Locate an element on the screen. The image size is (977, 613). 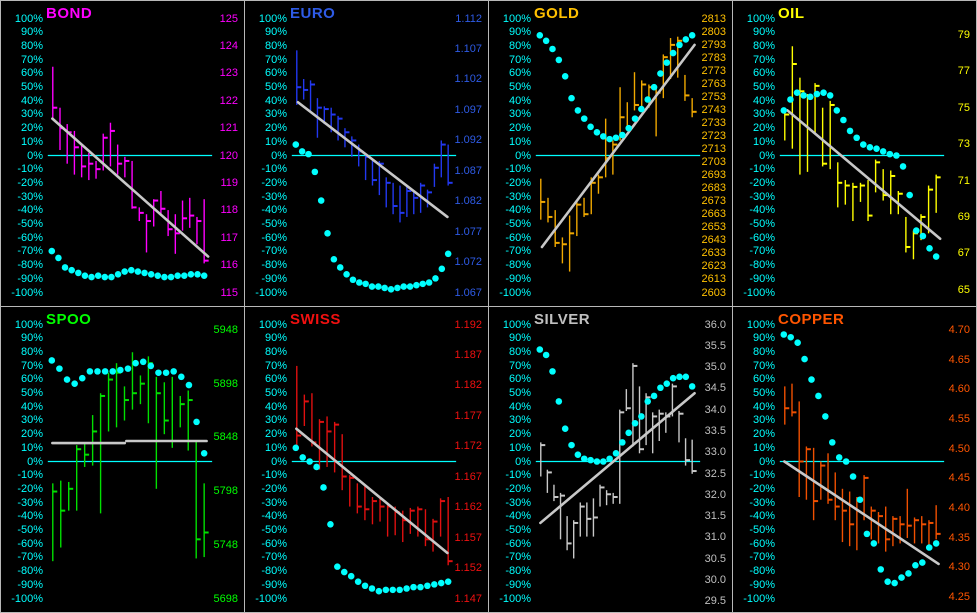
price-axis-label: 2813 is located at coordinates (713, 18).